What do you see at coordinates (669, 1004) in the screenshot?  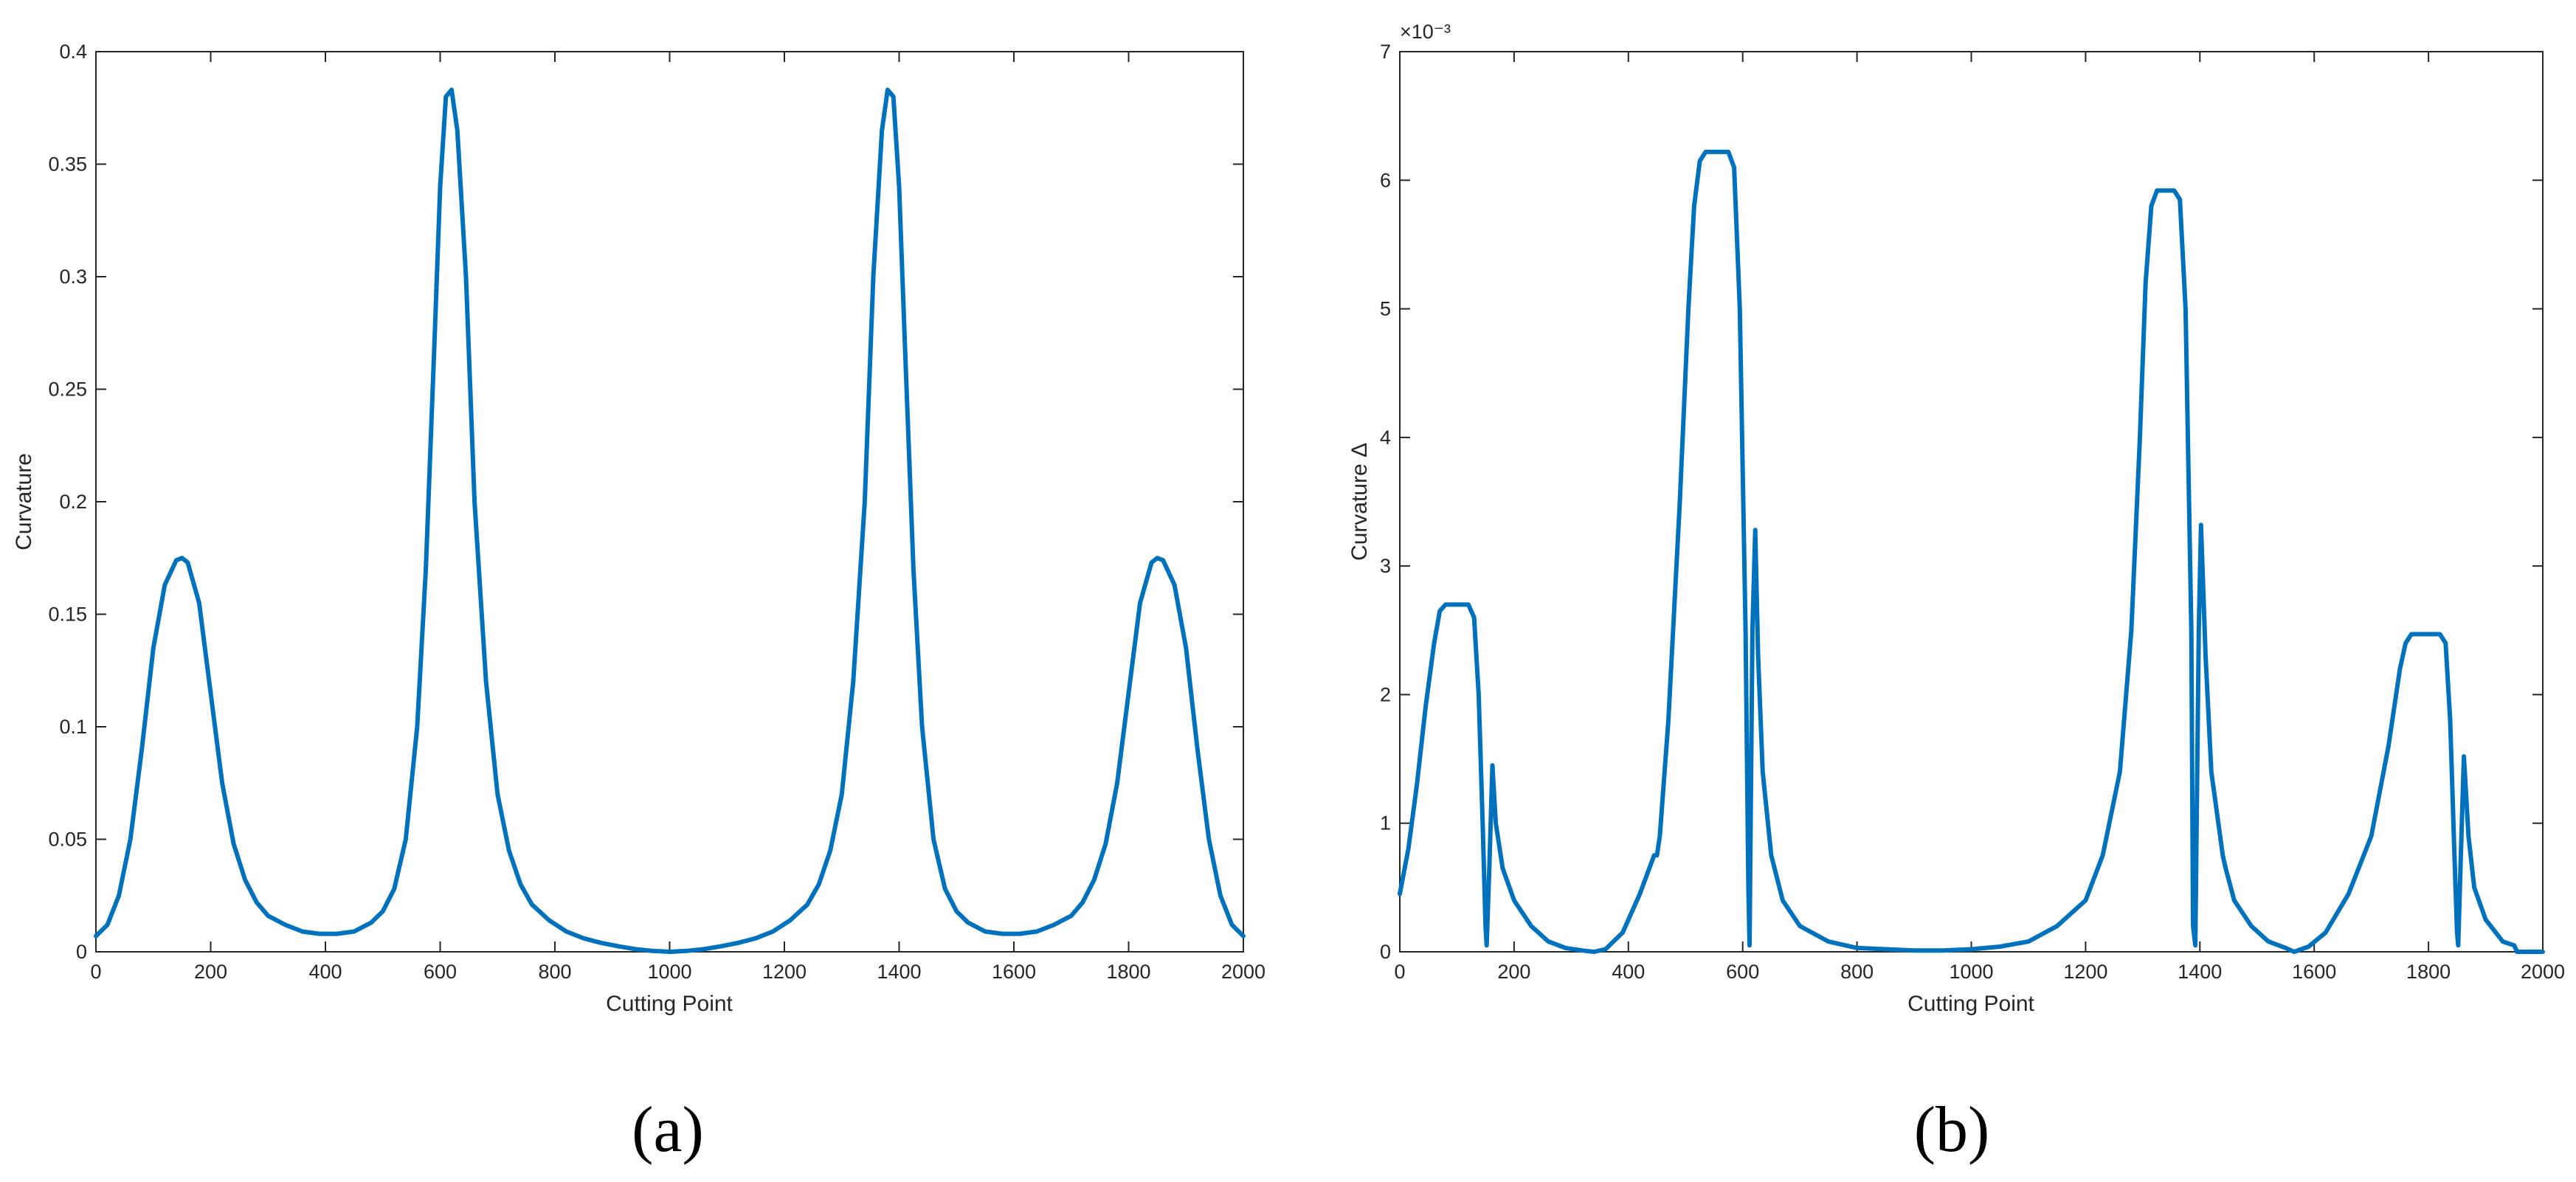 I see `x-axis-label-a: Cutting Point` at bounding box center [669, 1004].